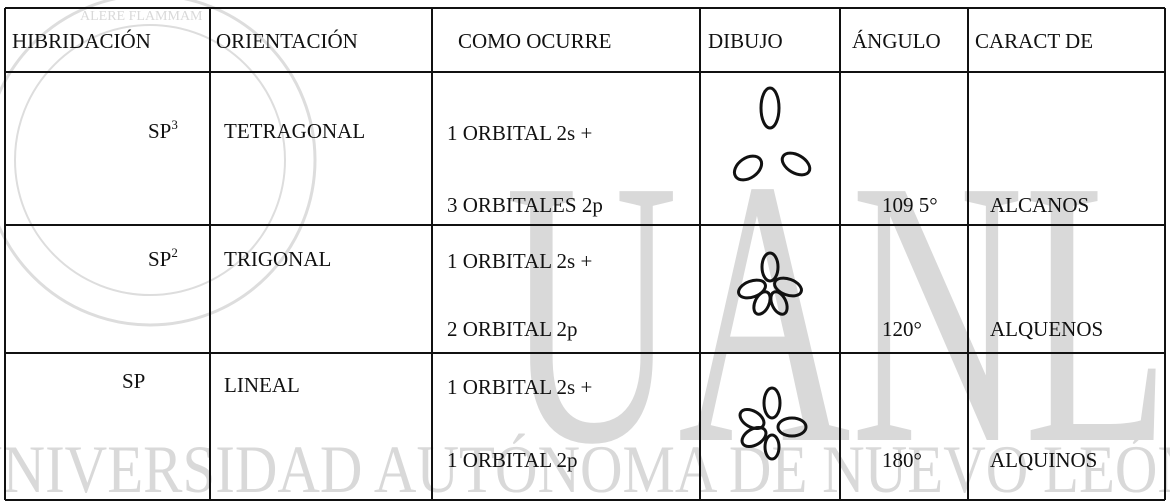 This screenshot has height=504, width=1170. What do you see at coordinates (150, 160) in the screenshot?
I see `seal-inner` at bounding box center [150, 160].